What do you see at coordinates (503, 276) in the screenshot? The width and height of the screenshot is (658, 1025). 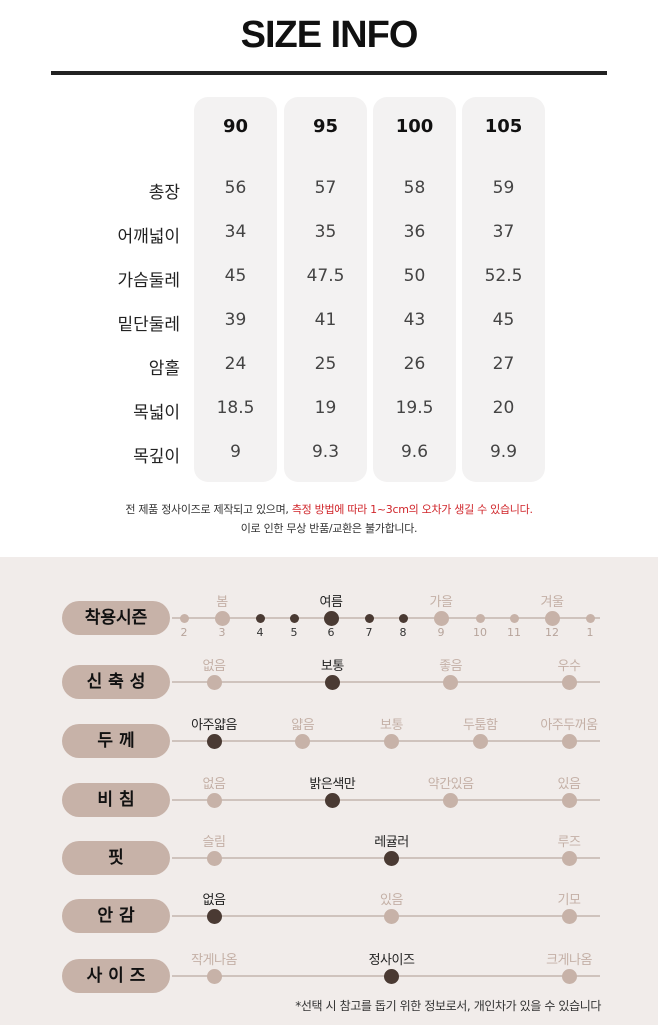 I see `measurement-value: 52.5` at bounding box center [503, 276].